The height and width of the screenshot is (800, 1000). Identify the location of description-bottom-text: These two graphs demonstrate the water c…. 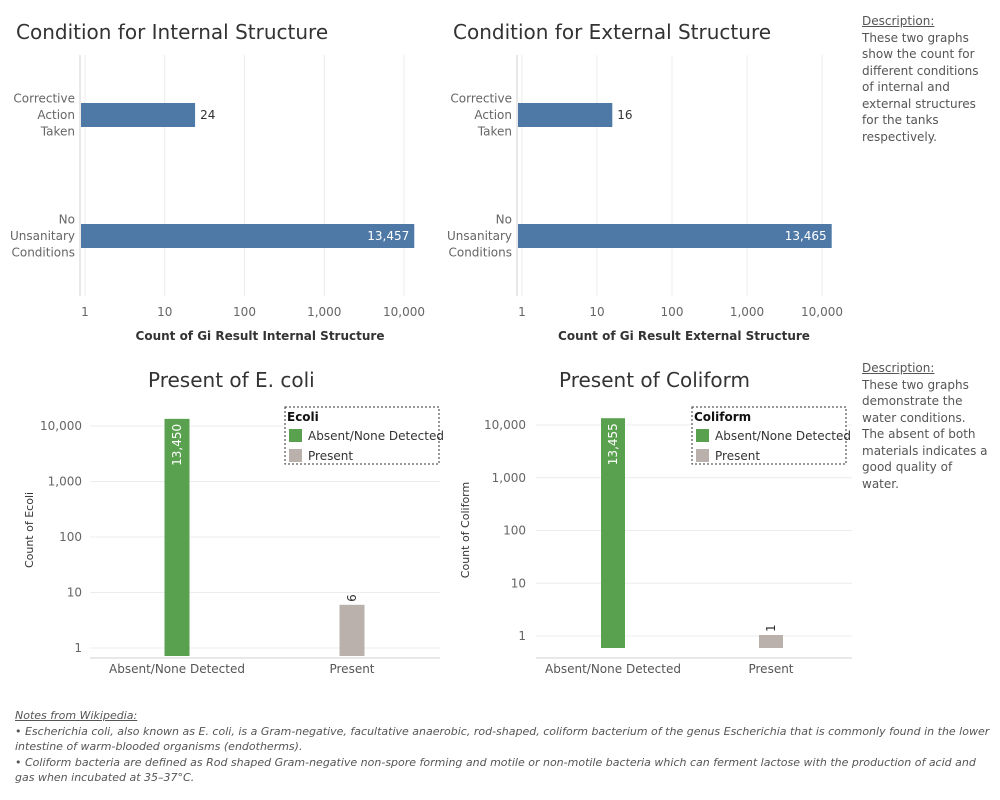
(925, 434).